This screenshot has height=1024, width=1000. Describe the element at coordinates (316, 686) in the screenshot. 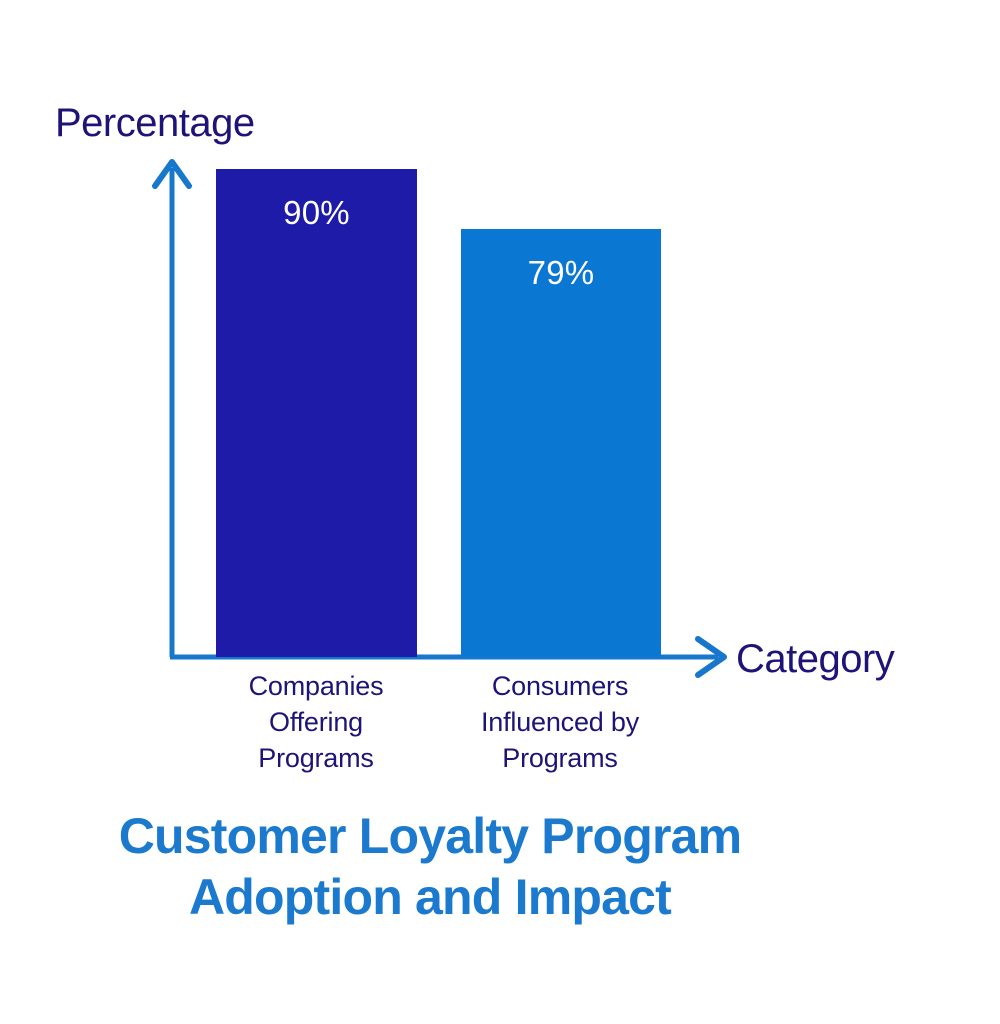

I see `x-tick-label-line: Companies` at that location.